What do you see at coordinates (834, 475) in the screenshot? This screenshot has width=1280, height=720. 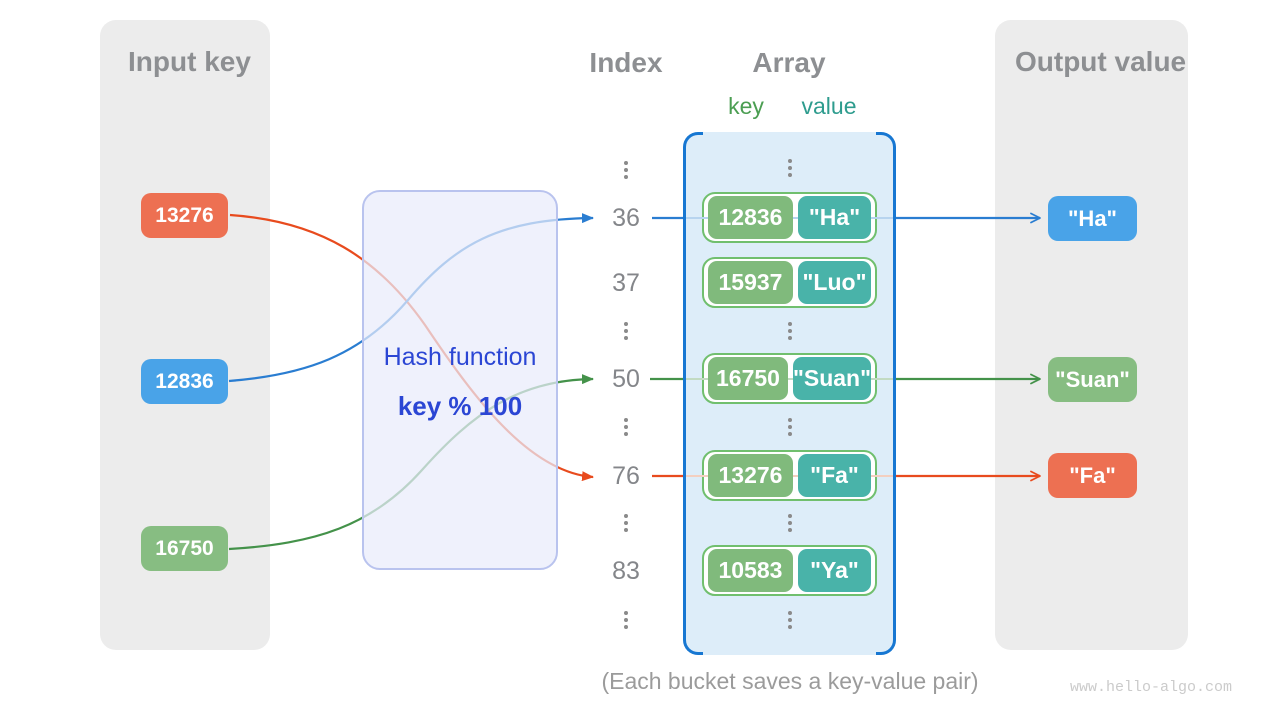 I see `bucket-value: "Fa"` at bounding box center [834, 475].